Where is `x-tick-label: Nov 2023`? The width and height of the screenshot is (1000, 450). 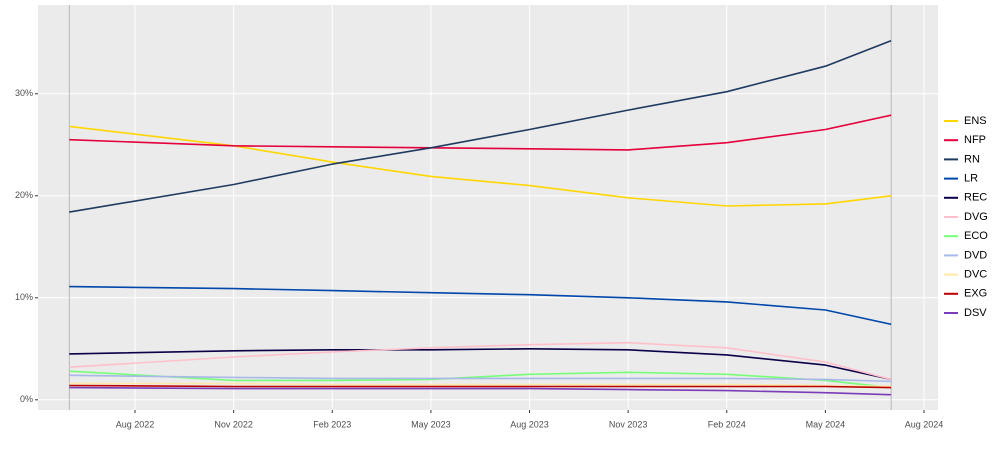
x-tick-label: Nov 2023 is located at coordinates (628, 424).